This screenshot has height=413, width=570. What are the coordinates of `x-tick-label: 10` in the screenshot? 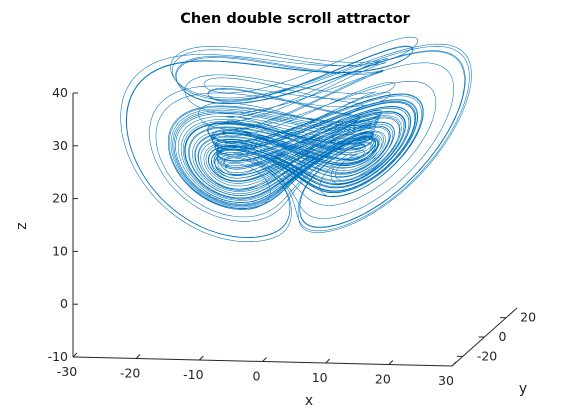 It's located at (320, 377).